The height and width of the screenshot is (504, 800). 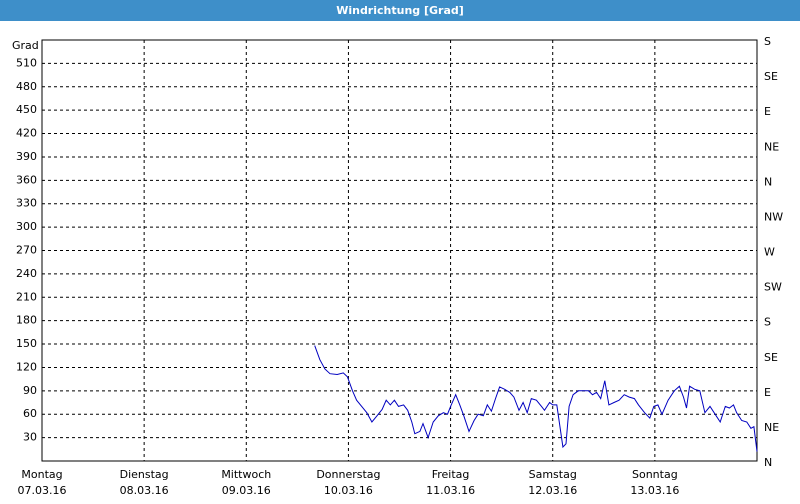 I want to click on y-tick-label: 60, so click(x=30, y=413).